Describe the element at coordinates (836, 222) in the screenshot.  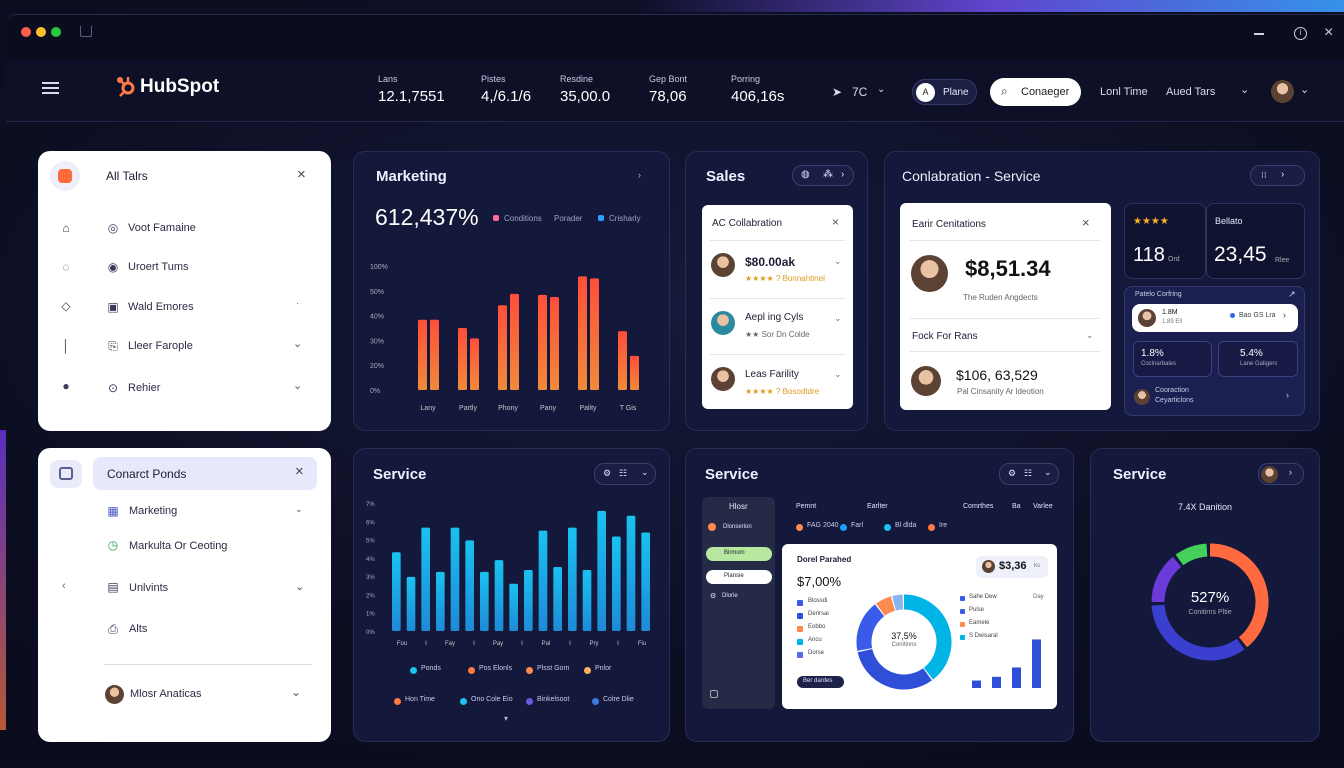
I see `sales-card-close-icon: ×` at that location.